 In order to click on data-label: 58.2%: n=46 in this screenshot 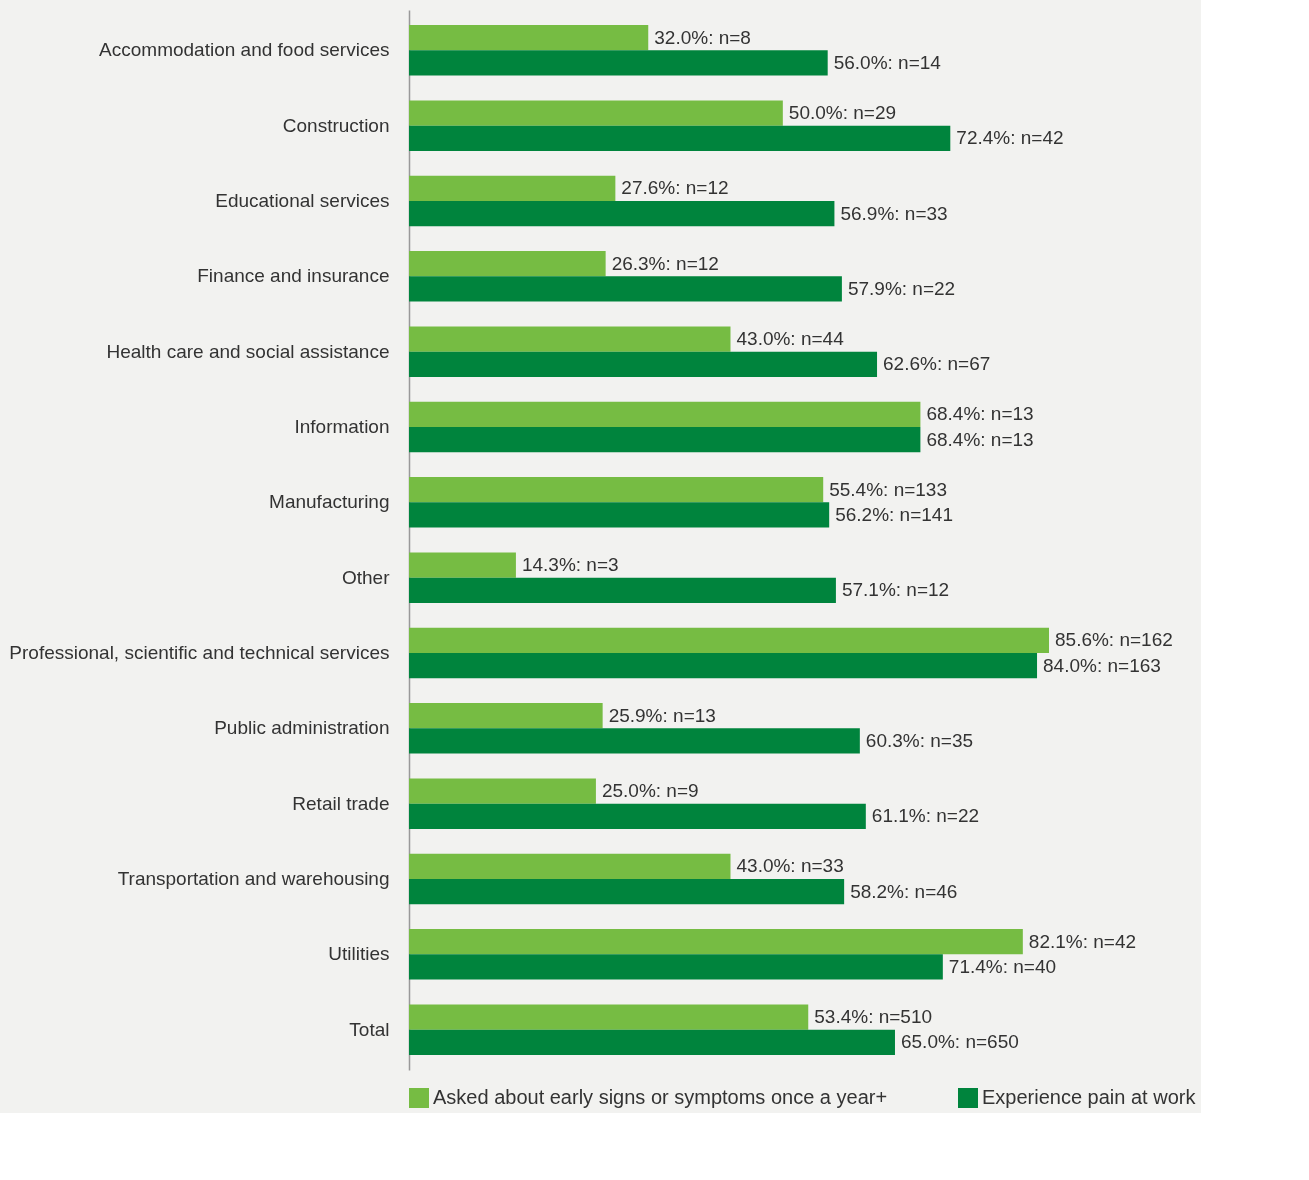, I will do `click(904, 891)`.